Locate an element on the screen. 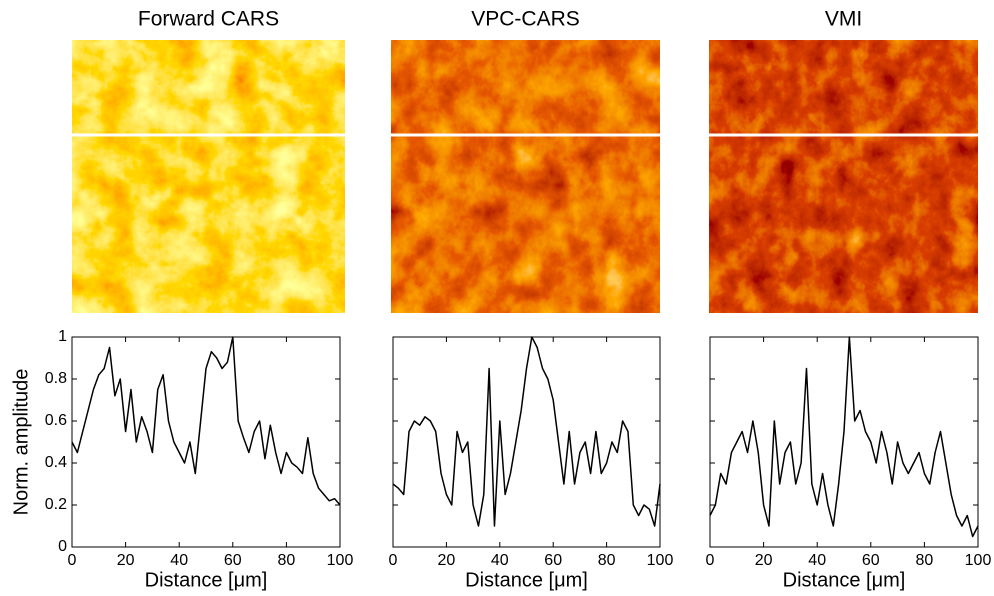  y-axis-label: Norm. amplitude is located at coordinates (21, 442).